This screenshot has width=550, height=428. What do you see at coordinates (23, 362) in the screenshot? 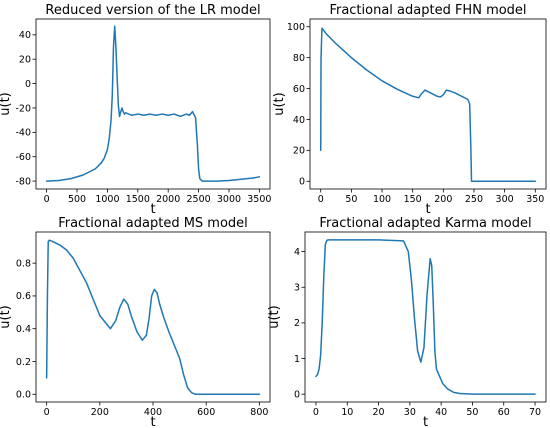
I see `y-tick-label: 0.2` at bounding box center [23, 362].